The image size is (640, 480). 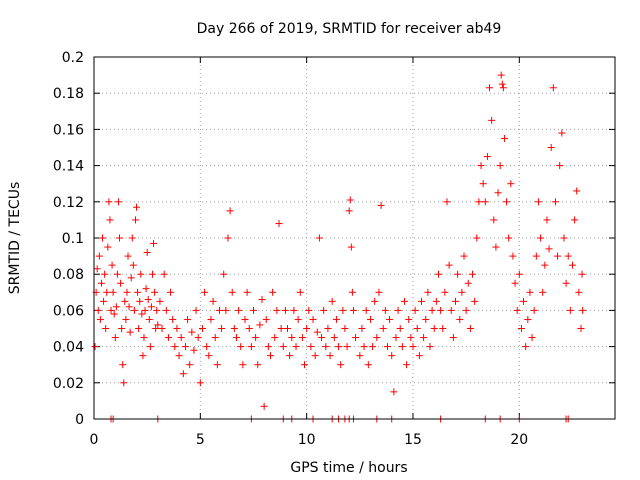 I want to click on y-tick-label: 0, so click(x=79, y=420).